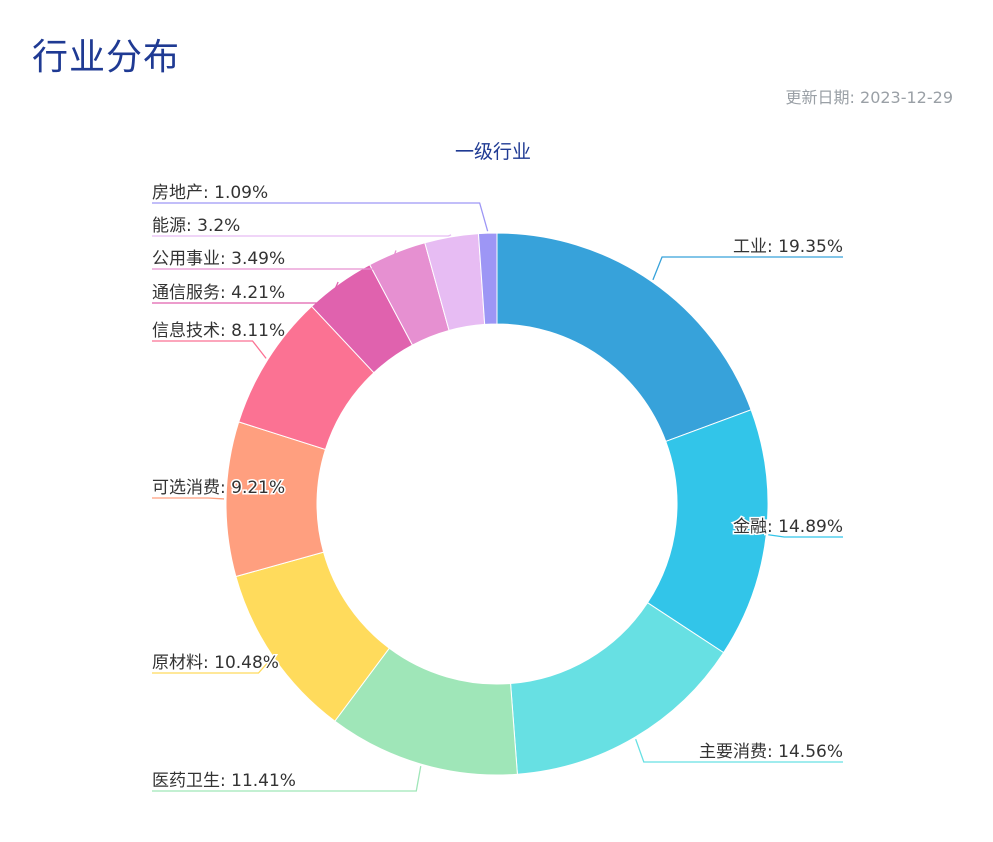 Image resolution: width=993 pixels, height=842 pixels. I want to click on chart-title: 一级行业, so click(493, 152).